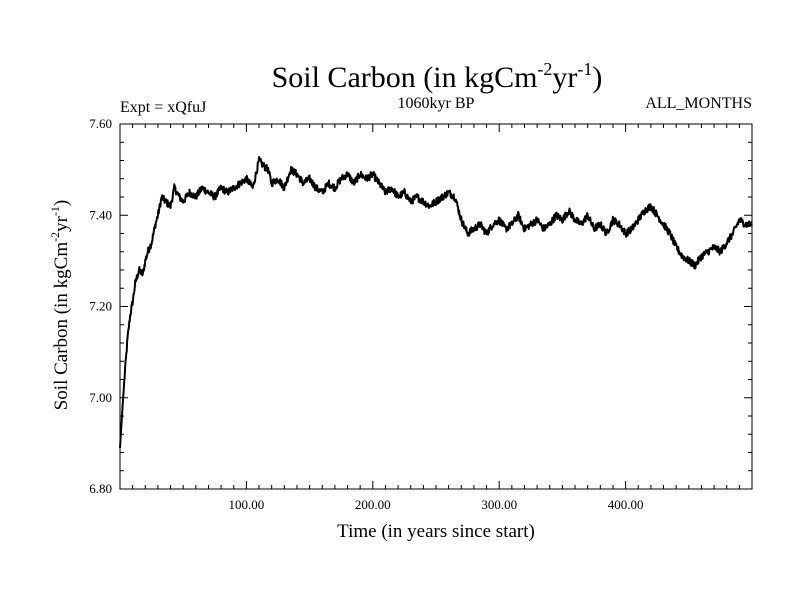  I want to click on chart-title-sup1: -2, so click(544, 69).